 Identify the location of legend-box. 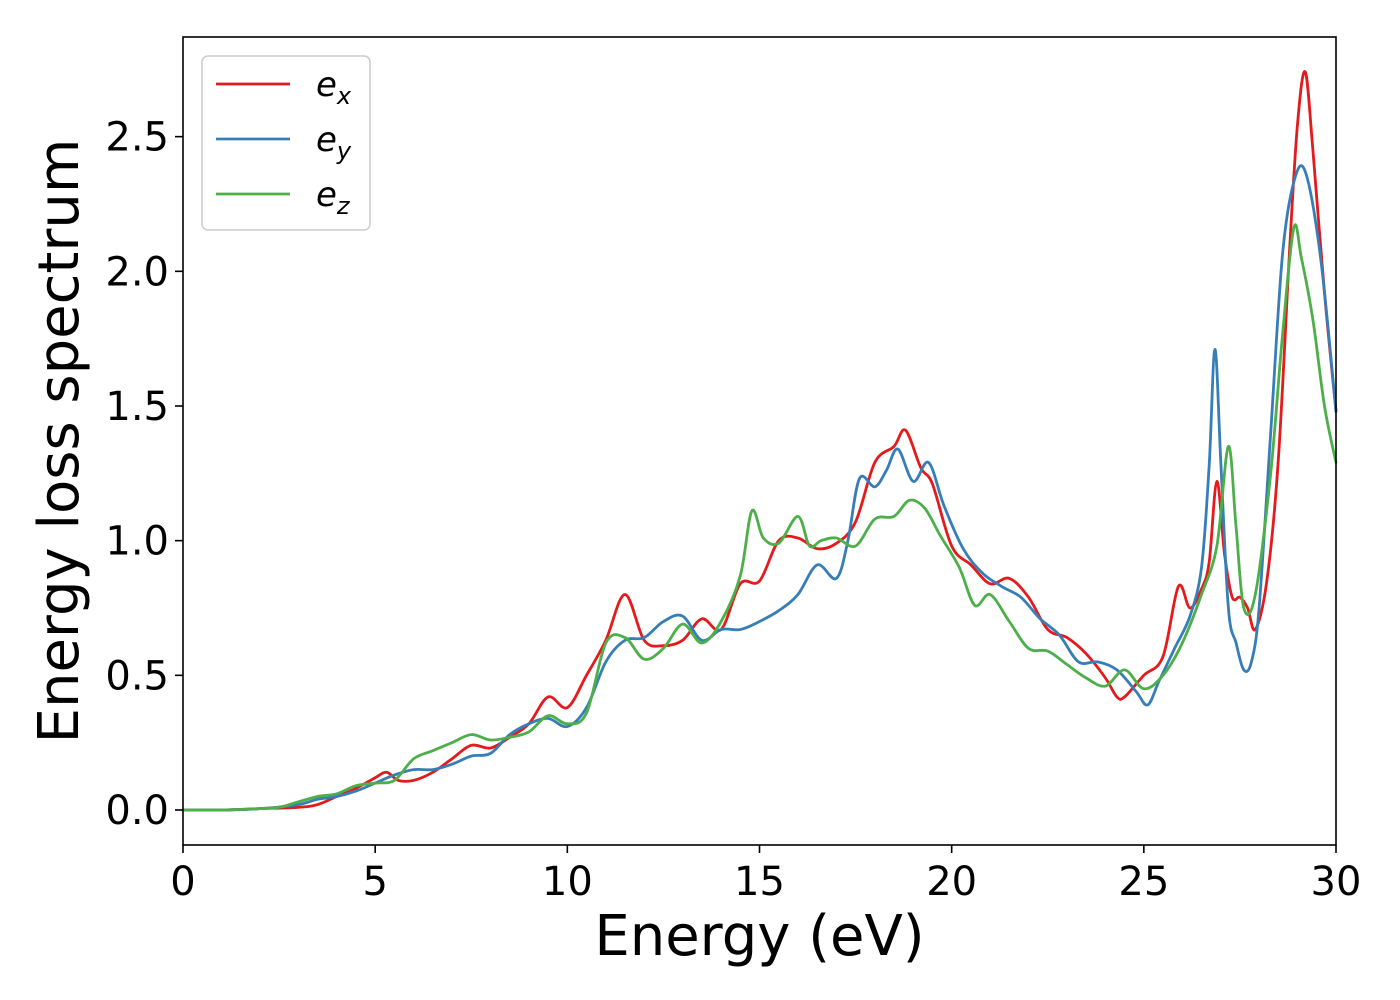
(286, 143).